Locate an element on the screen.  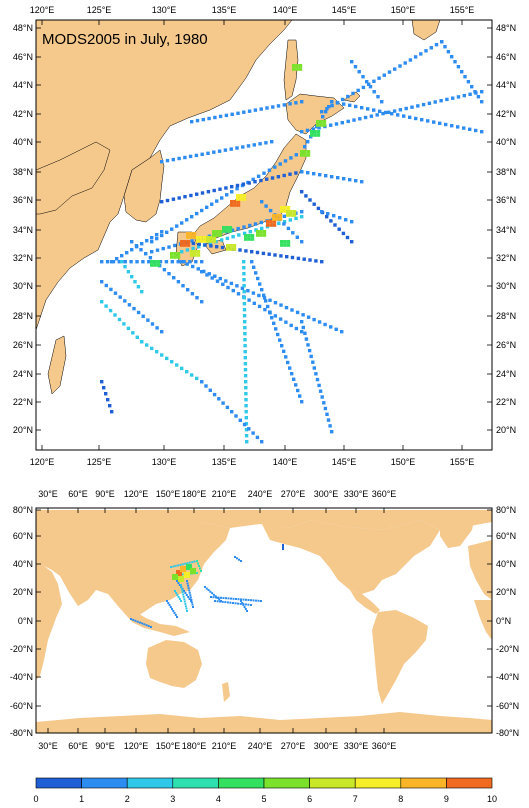
map2-lat-label-right: -60°N is located at coordinates (507, 706).